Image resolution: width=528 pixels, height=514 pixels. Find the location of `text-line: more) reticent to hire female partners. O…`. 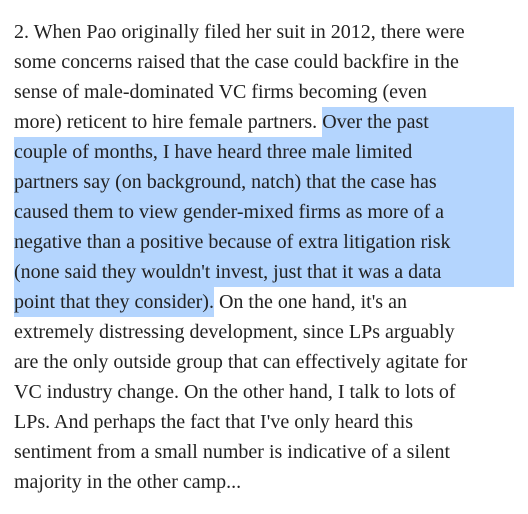

text-line: more) reticent to hire female partners. O… is located at coordinates (264, 122).